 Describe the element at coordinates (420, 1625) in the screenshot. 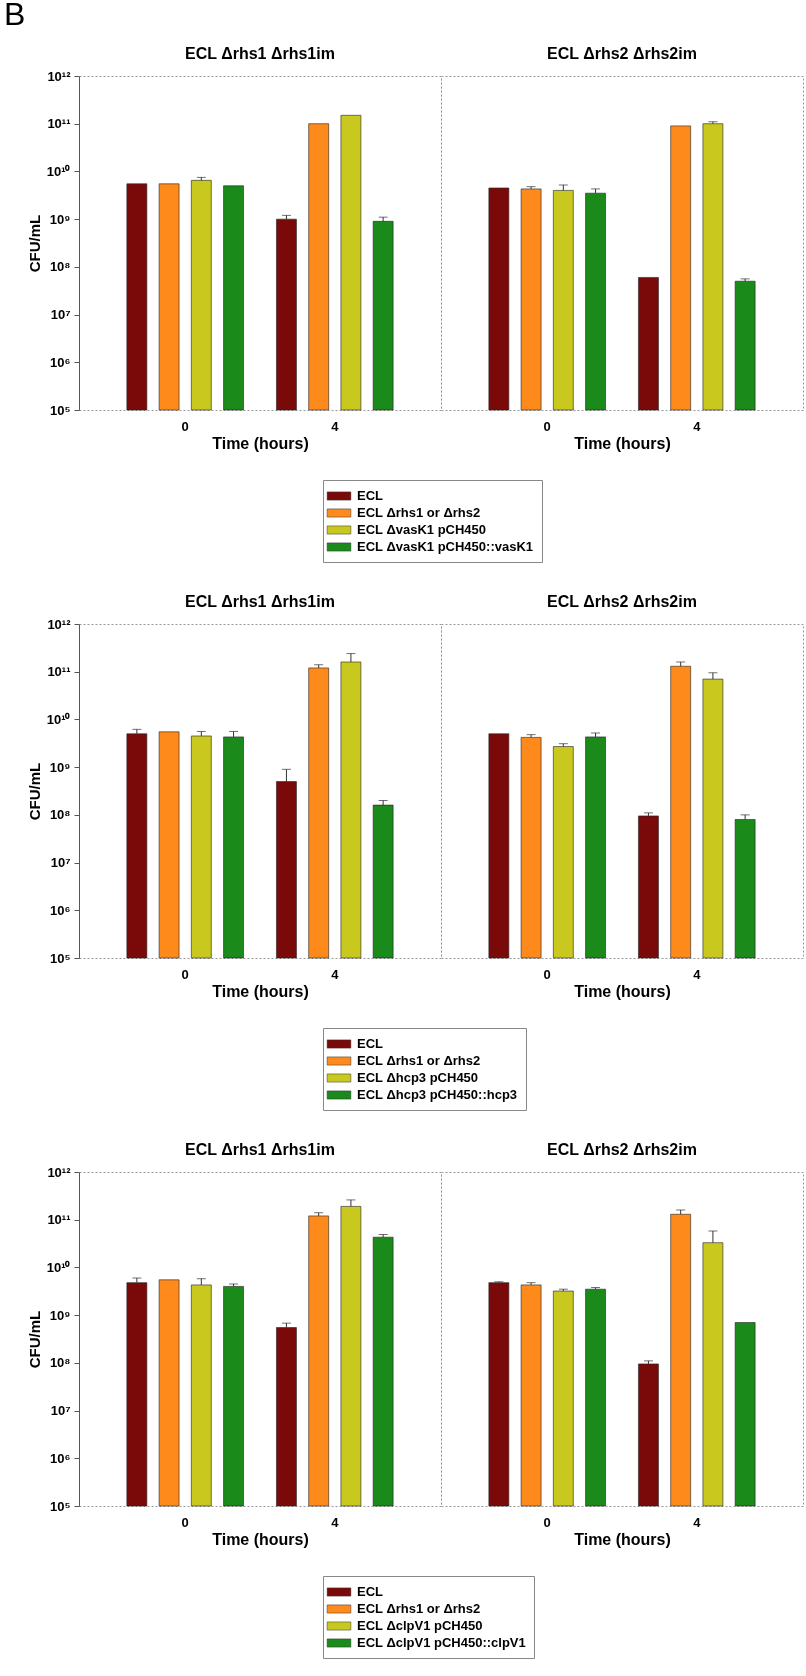

I see `legend-label: ECL ΔclpV1 pCH450` at that location.